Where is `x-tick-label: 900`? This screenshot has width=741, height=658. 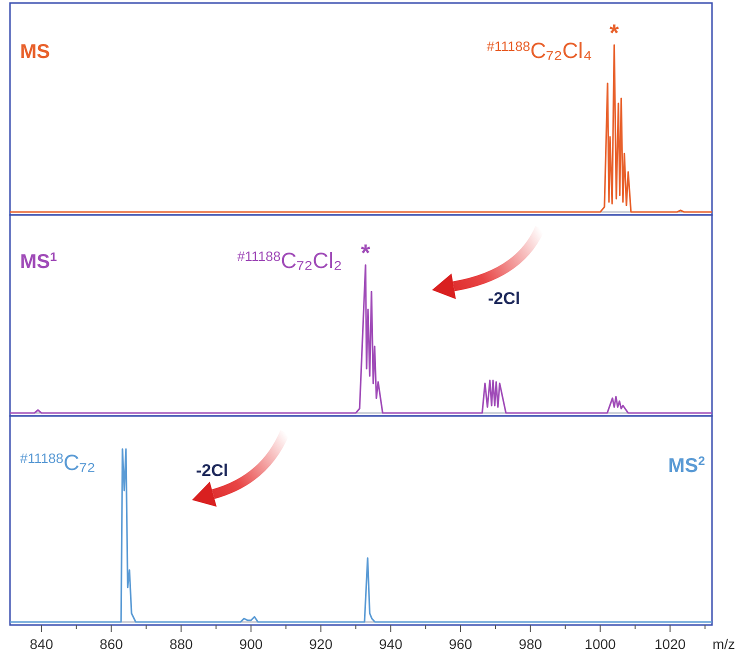
x-tick-label: 900 is located at coordinates (251, 644).